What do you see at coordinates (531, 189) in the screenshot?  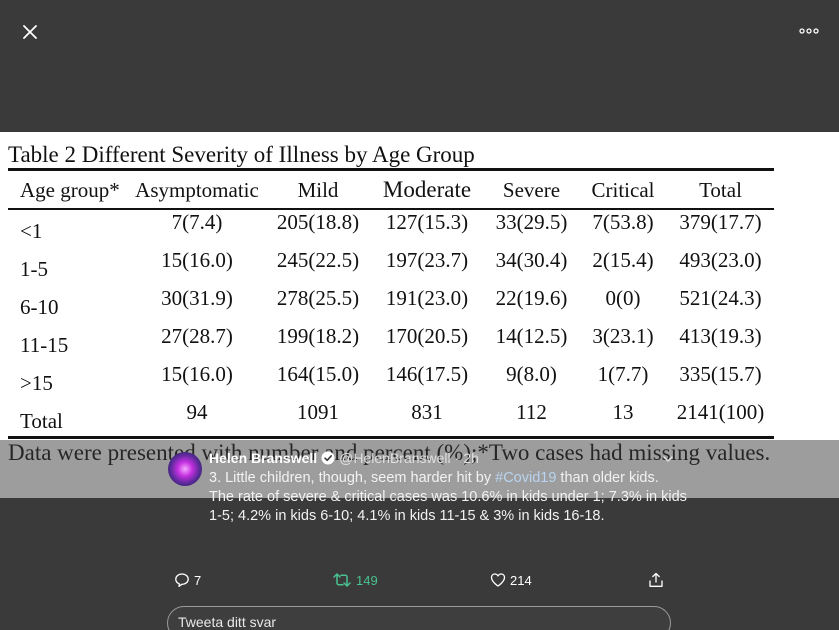 I see `column-header: Severe` at bounding box center [531, 189].